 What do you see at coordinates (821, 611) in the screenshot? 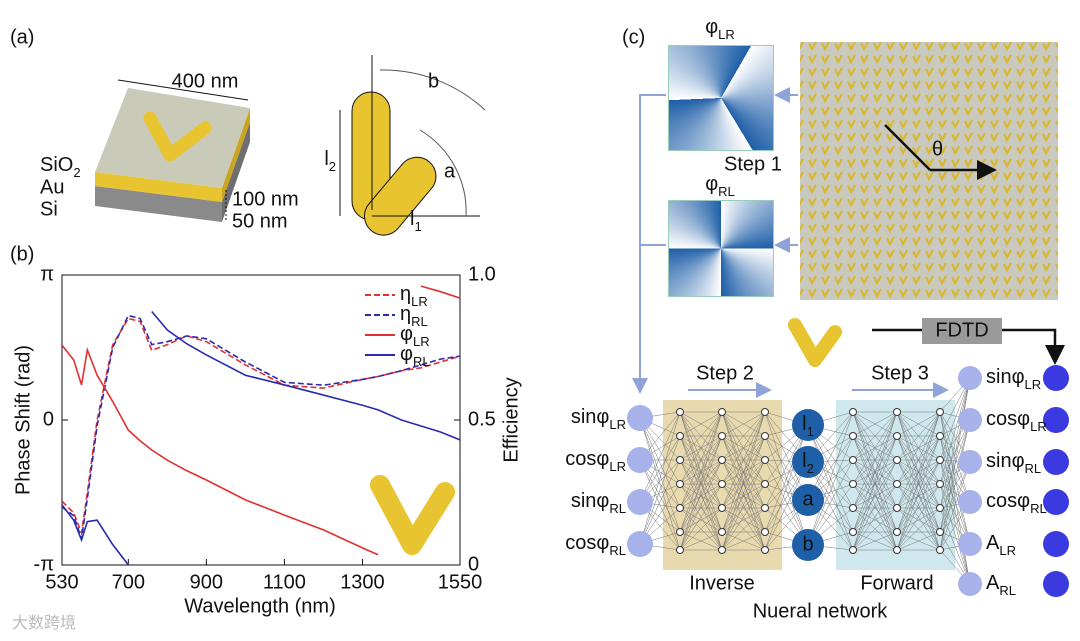
I see `caption: Nueral network` at bounding box center [821, 611].